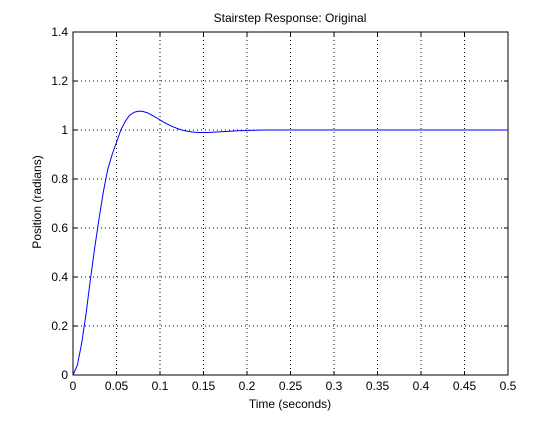  Describe the element at coordinates (59, 277) in the screenshot. I see `y-tick-label: 0.4` at that location.